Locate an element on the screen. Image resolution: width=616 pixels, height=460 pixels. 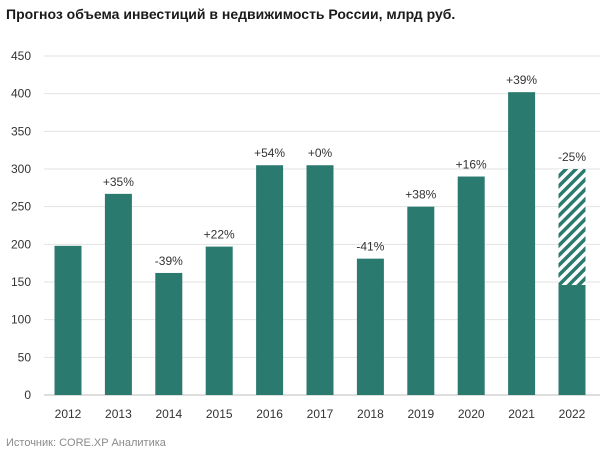
y-tick-label: 450 is located at coordinates (21, 56).